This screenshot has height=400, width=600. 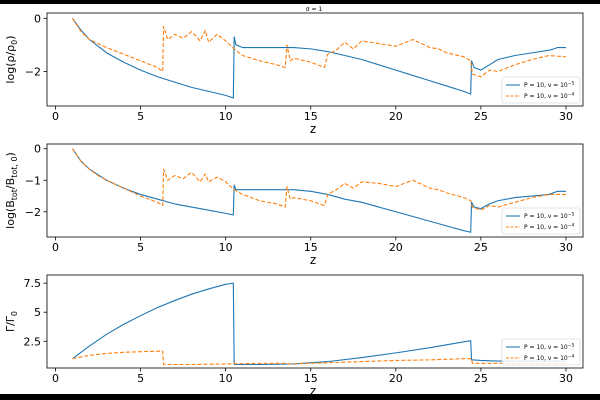 I want to click on y-tick-label: 2.5, so click(x=33, y=341).